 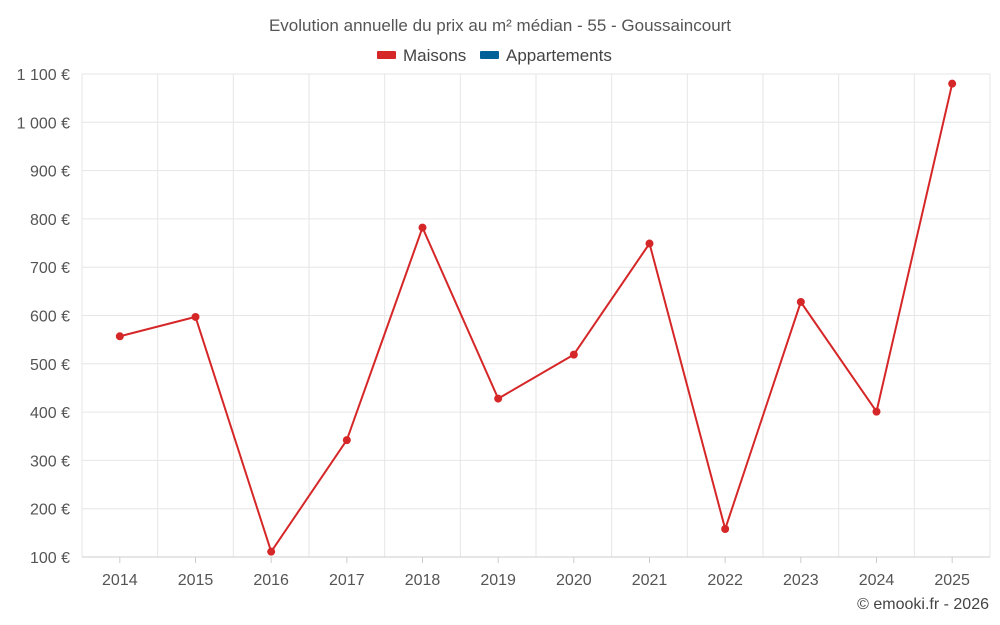 What do you see at coordinates (50, 220) in the screenshot?
I see `y-tick-label: 800 €` at bounding box center [50, 220].